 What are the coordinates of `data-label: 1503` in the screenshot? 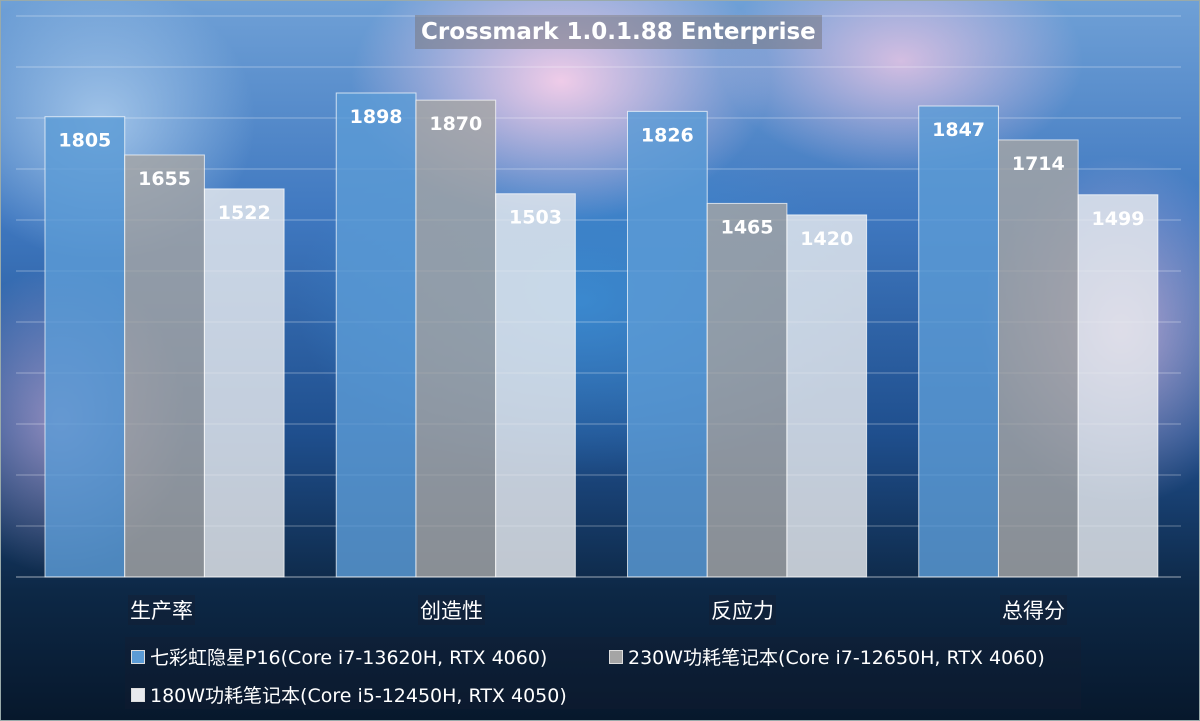 It's located at (535, 218).